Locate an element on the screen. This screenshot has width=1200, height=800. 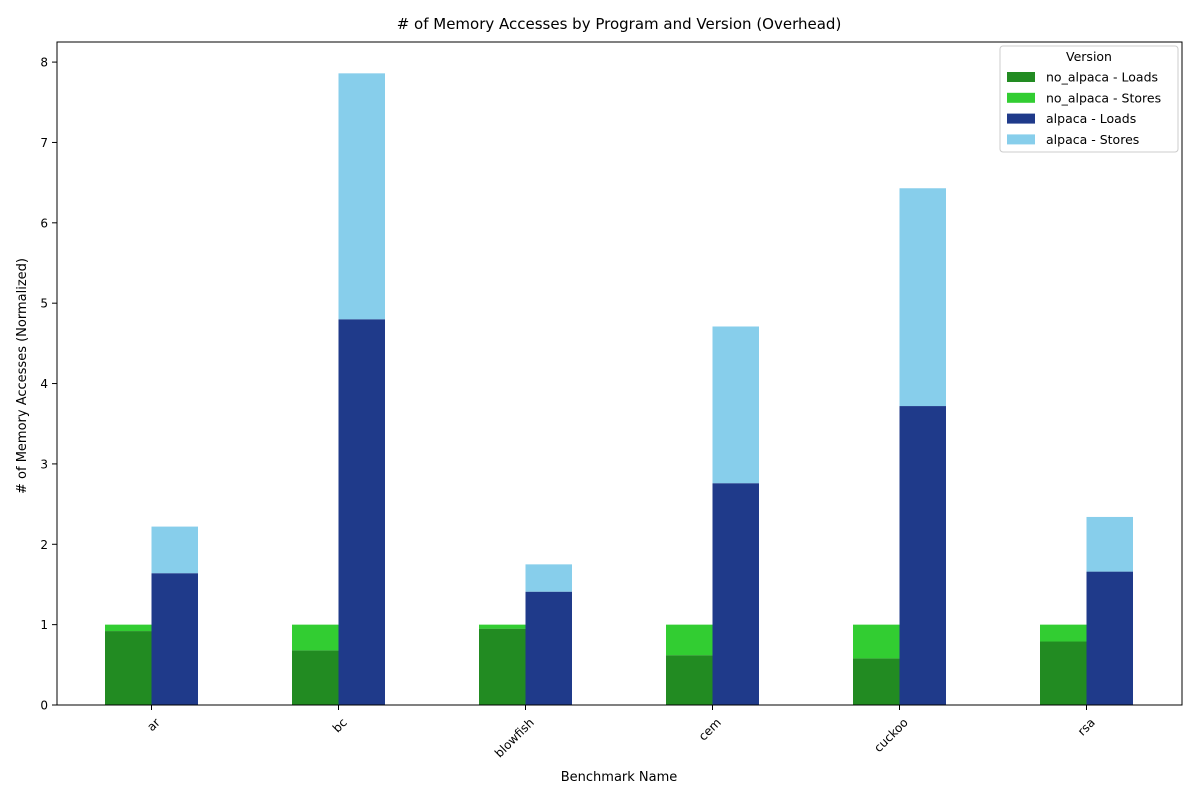
legend-label-no-alpaca-stores: no_alpaca - Stores is located at coordinates (1103, 97).